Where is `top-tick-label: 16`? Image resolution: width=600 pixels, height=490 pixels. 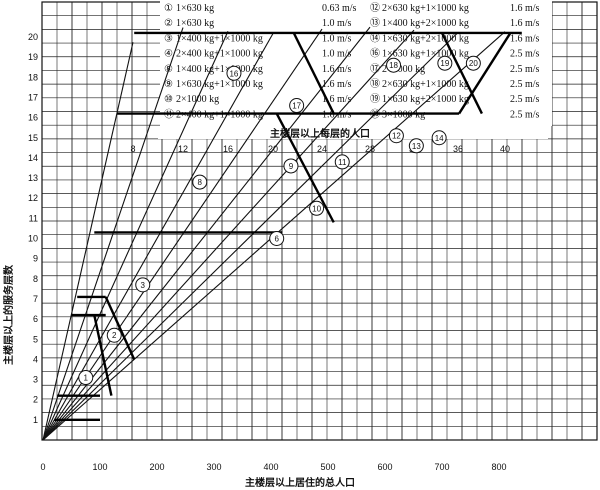
top-tick-label: 16 is located at coordinates (228, 149).